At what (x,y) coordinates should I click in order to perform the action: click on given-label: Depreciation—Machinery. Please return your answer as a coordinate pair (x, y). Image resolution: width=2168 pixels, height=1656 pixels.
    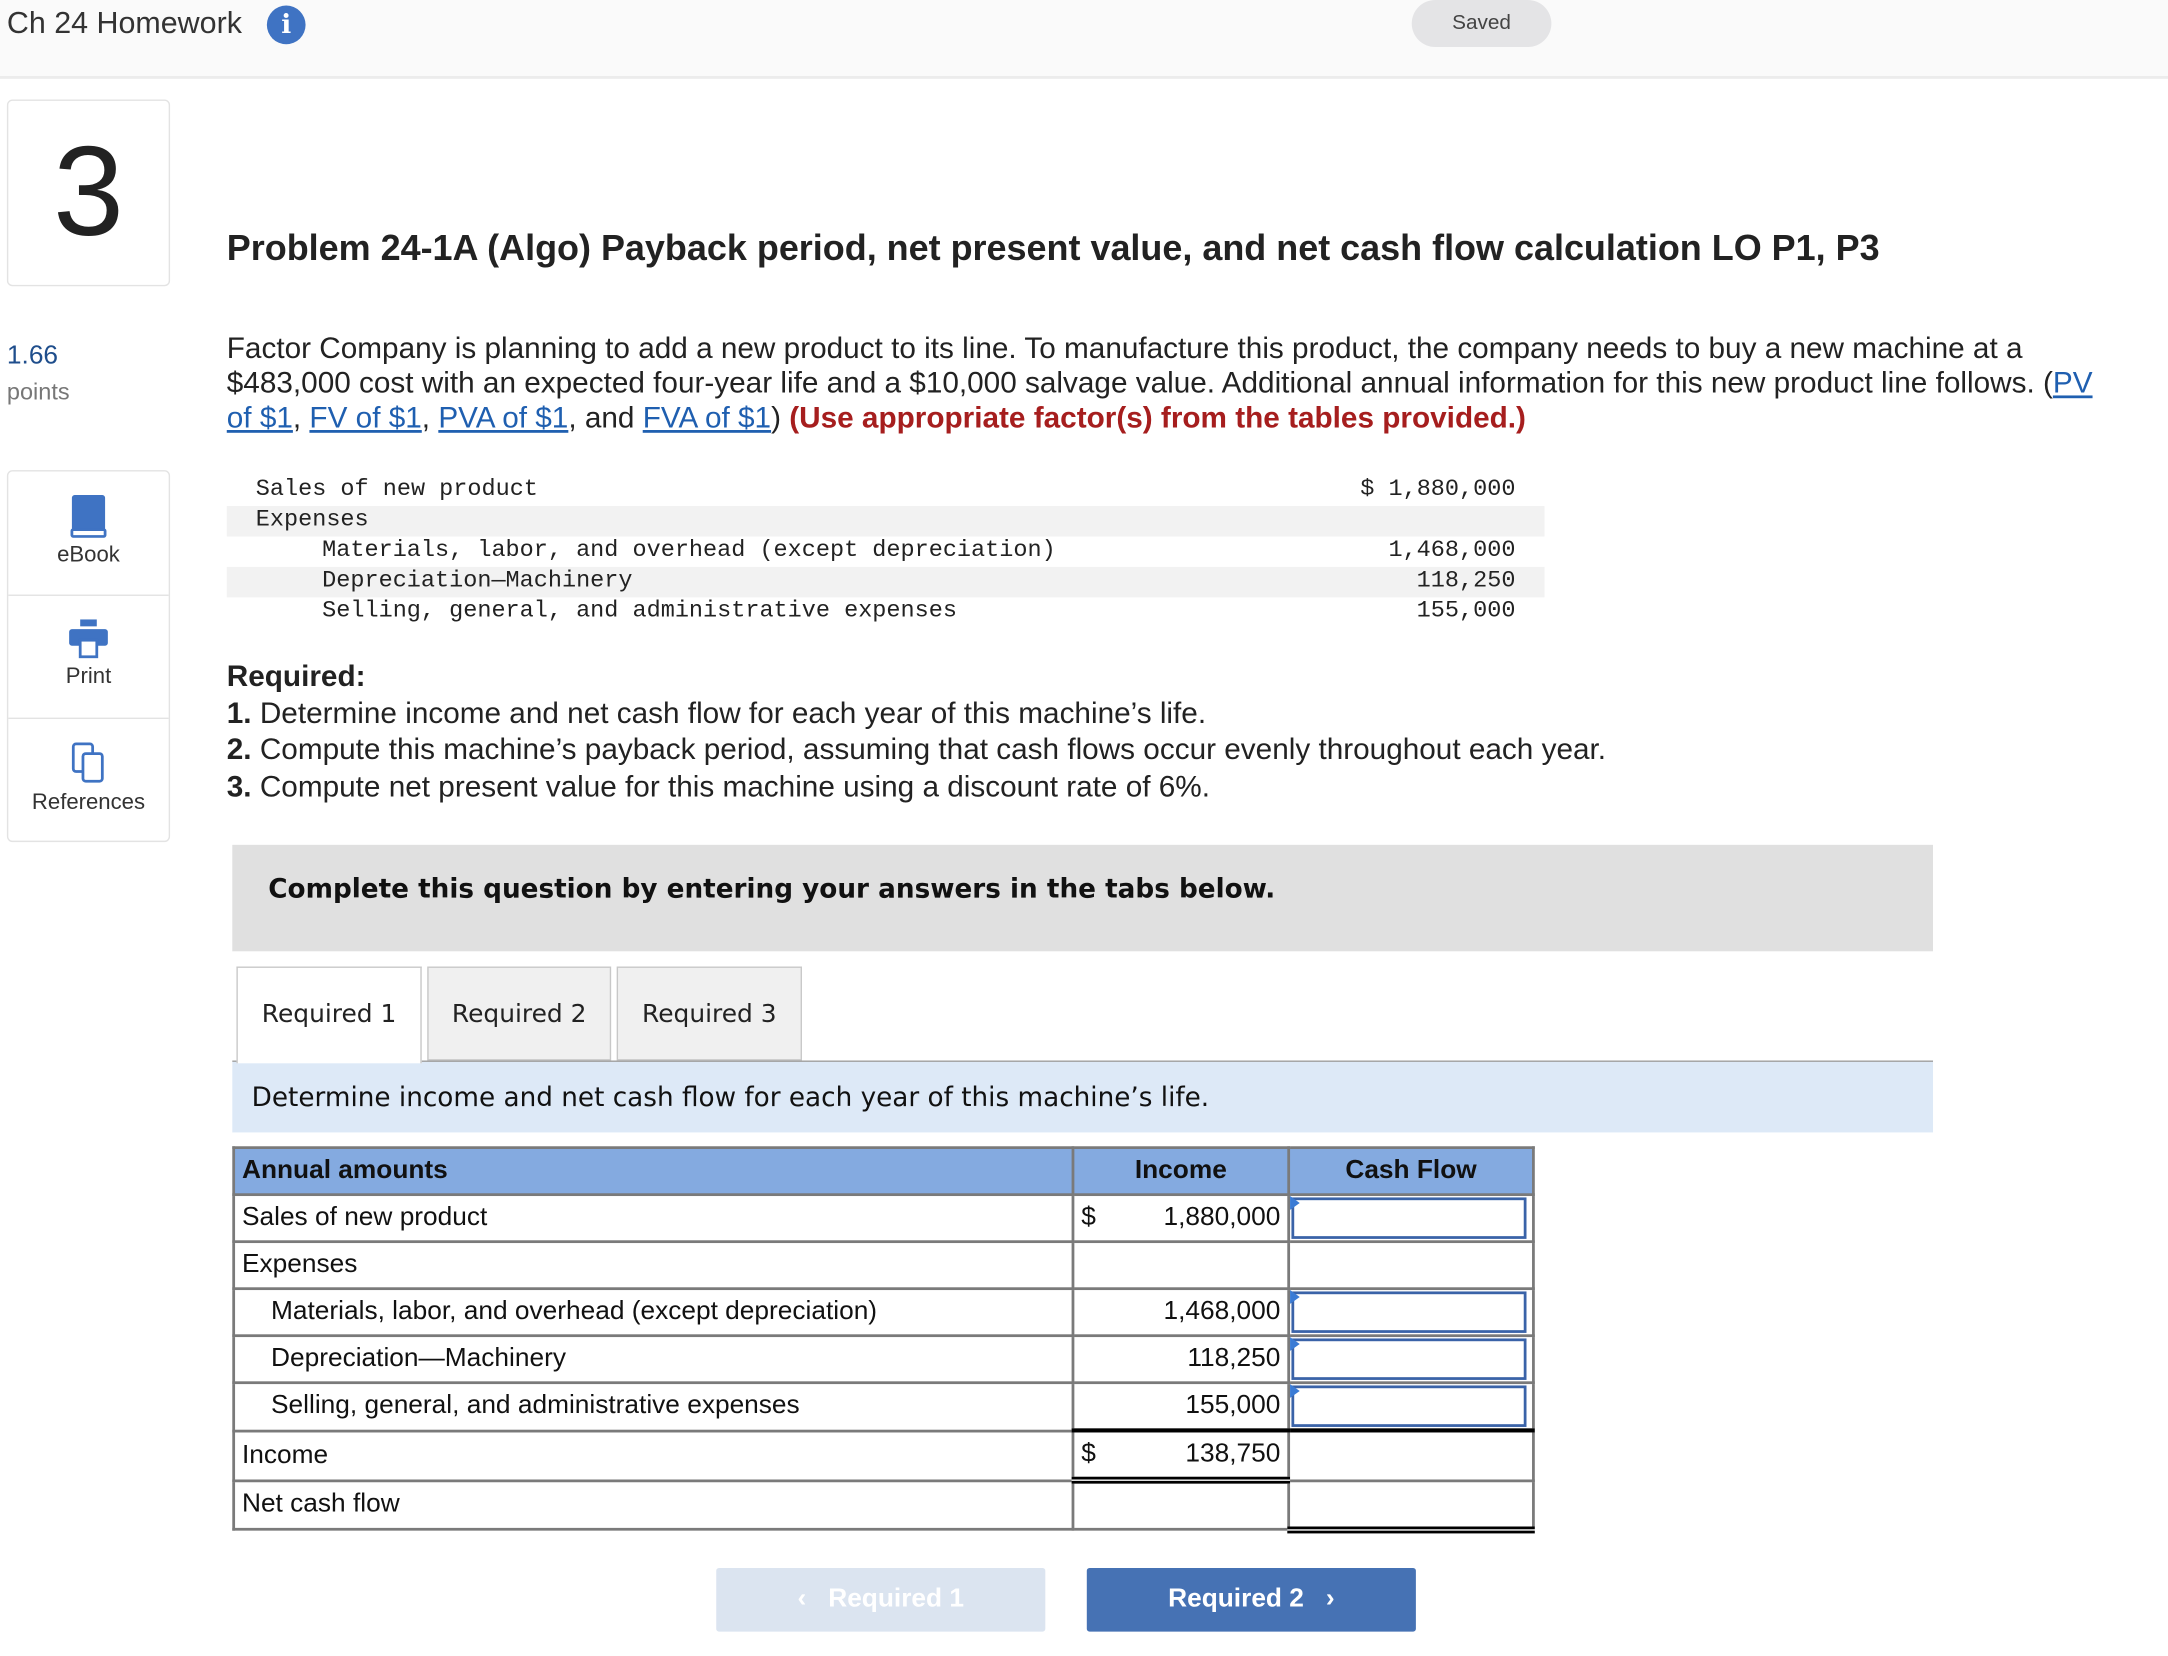
    Looking at the image, I should click on (477, 581).